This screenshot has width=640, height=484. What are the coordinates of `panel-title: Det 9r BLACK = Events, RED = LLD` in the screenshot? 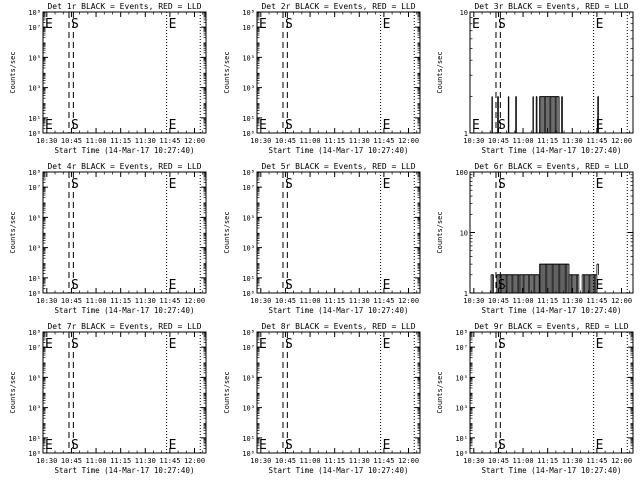 It's located at (551, 326).